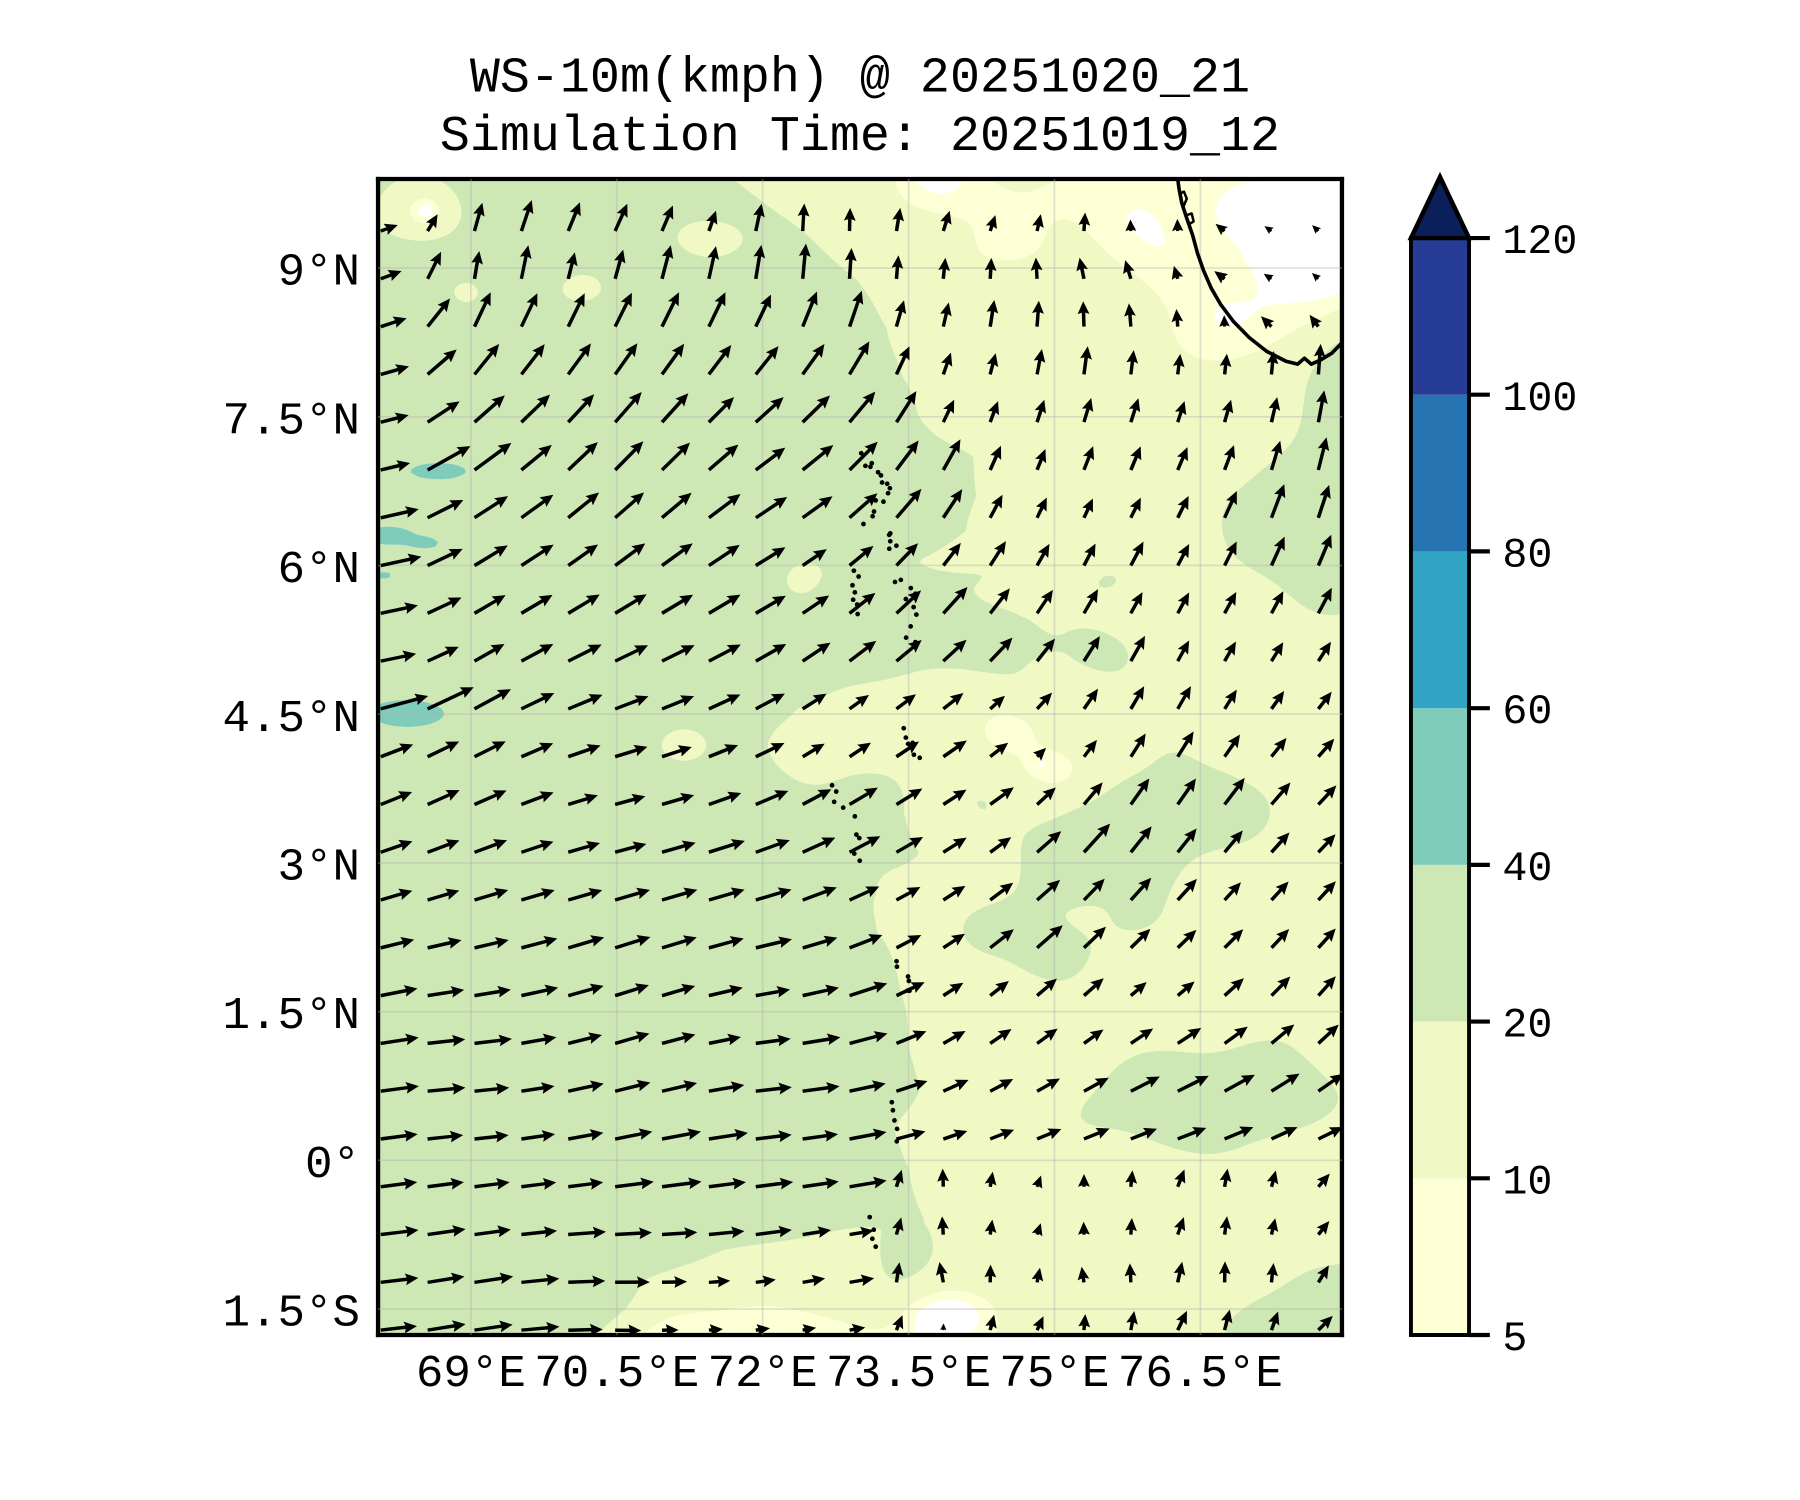 The height and width of the screenshot is (1500, 1800). Describe the element at coordinates (908, 1374) in the screenshot. I see `svg-text: 73.5°E` at that location.